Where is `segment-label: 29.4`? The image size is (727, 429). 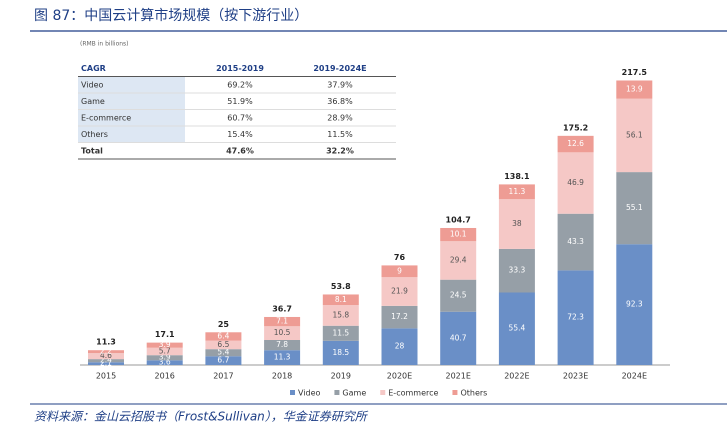 segment-label: 29.4 is located at coordinates (458, 259).